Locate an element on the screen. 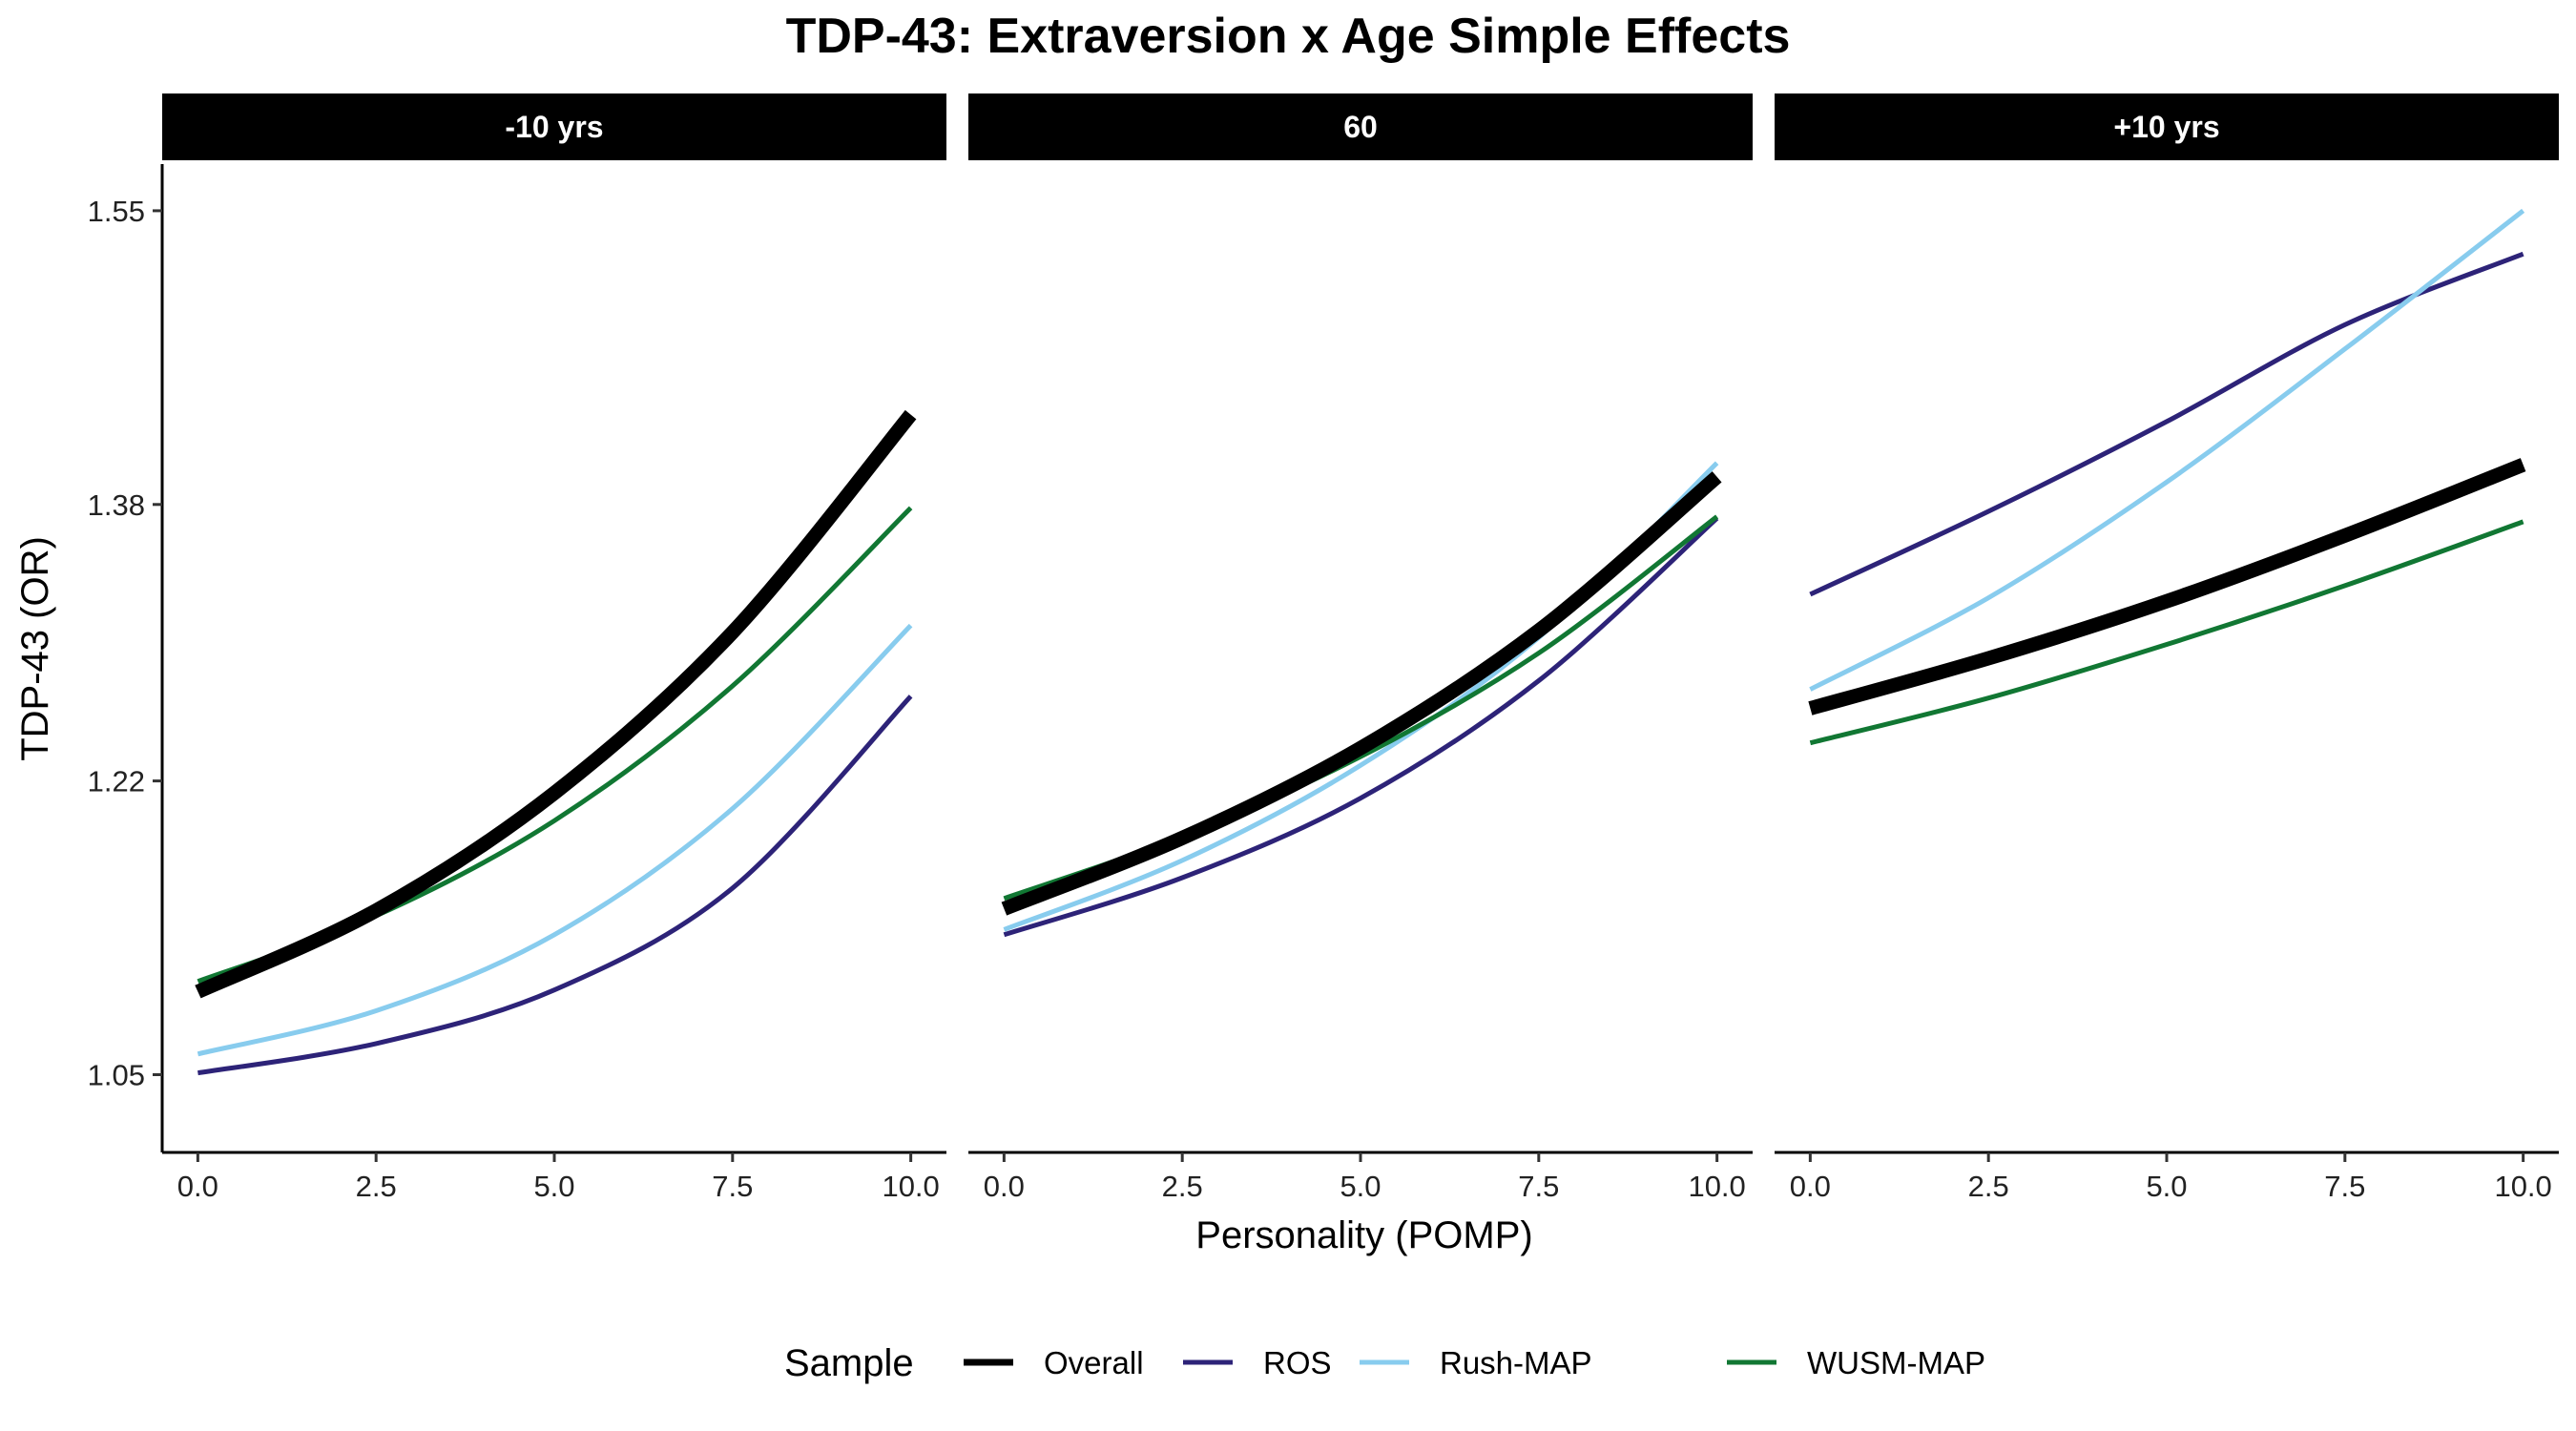 This screenshot has height=1431, width=2576. legend-label-wusm-map: WUSM-MAP is located at coordinates (1896, 1362).